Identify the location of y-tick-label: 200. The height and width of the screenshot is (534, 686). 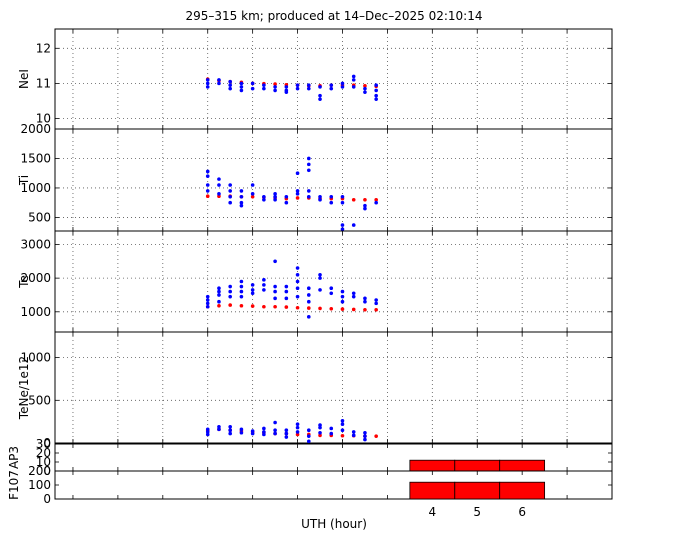
(39, 471).